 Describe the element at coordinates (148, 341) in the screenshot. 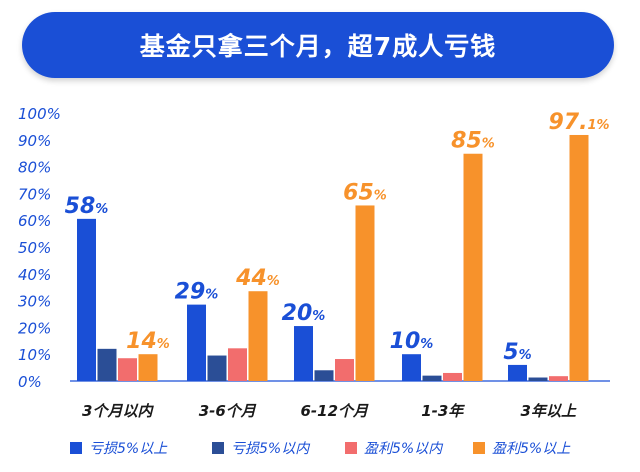

I see `data-label: 14%` at that location.